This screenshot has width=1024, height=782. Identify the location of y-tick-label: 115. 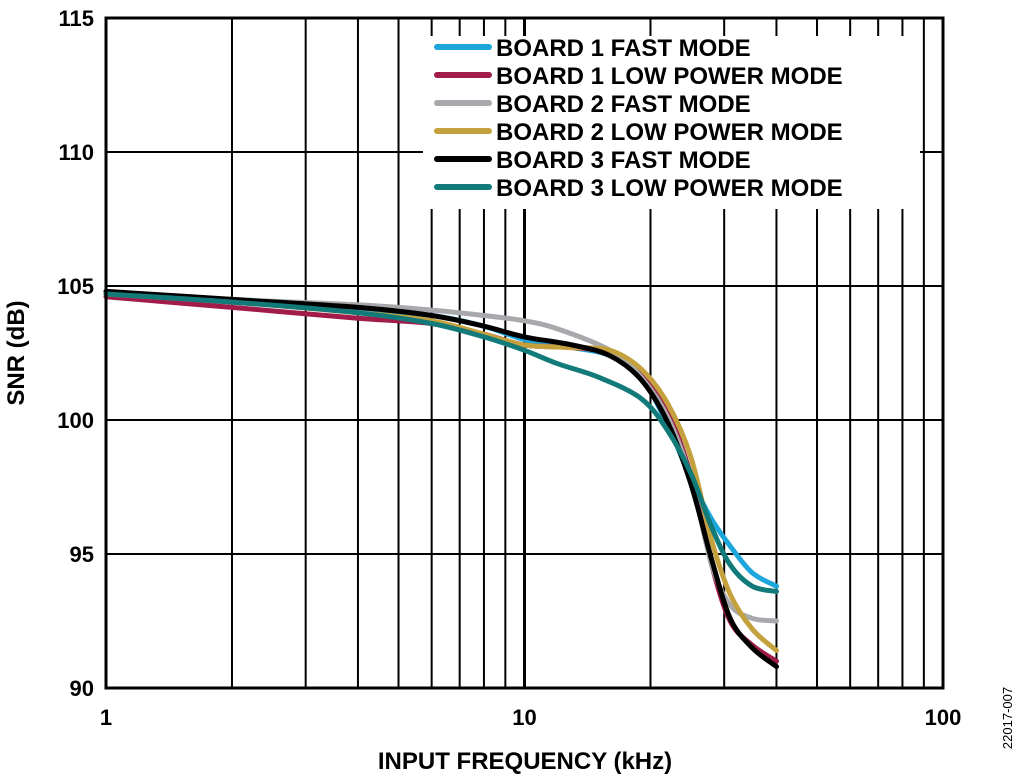
(77, 18).